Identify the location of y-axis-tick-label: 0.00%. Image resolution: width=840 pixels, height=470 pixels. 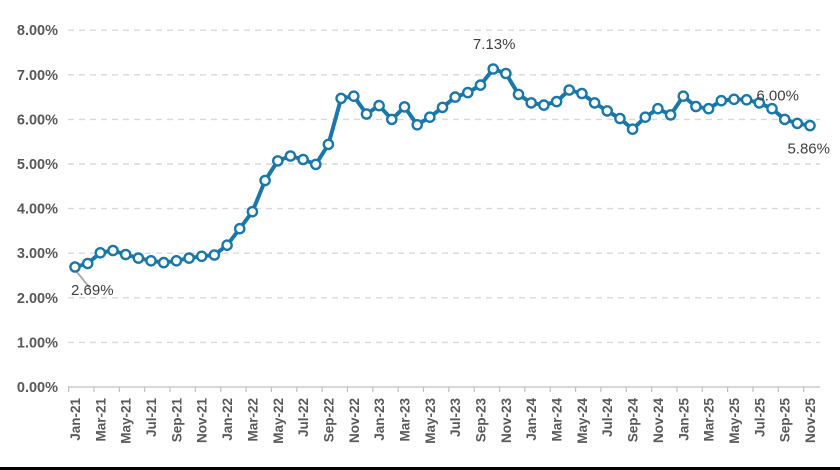
(37, 388).